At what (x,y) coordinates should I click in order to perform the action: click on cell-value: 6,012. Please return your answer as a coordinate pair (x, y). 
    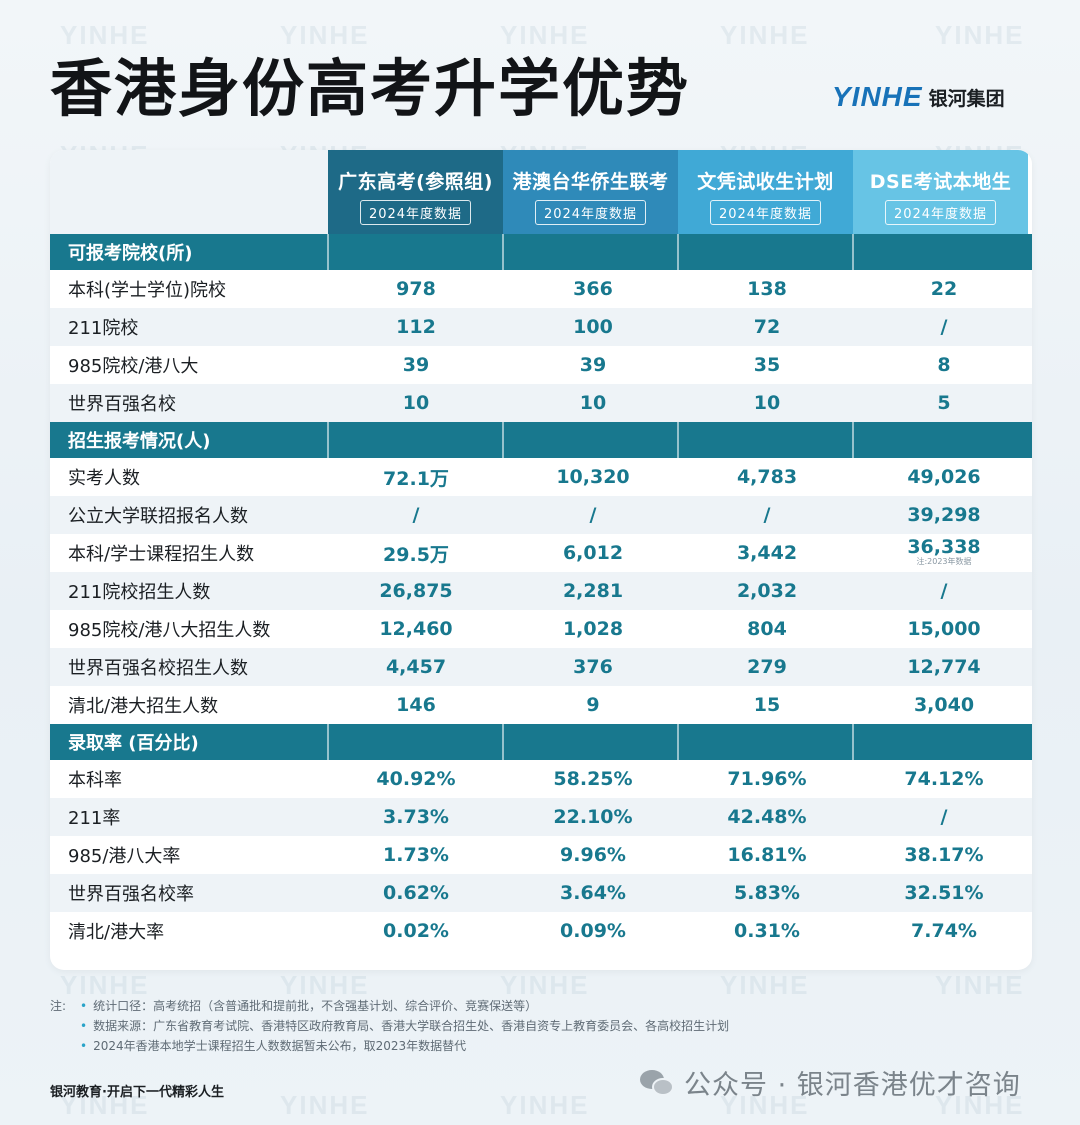
    Looking at the image, I should click on (593, 553).